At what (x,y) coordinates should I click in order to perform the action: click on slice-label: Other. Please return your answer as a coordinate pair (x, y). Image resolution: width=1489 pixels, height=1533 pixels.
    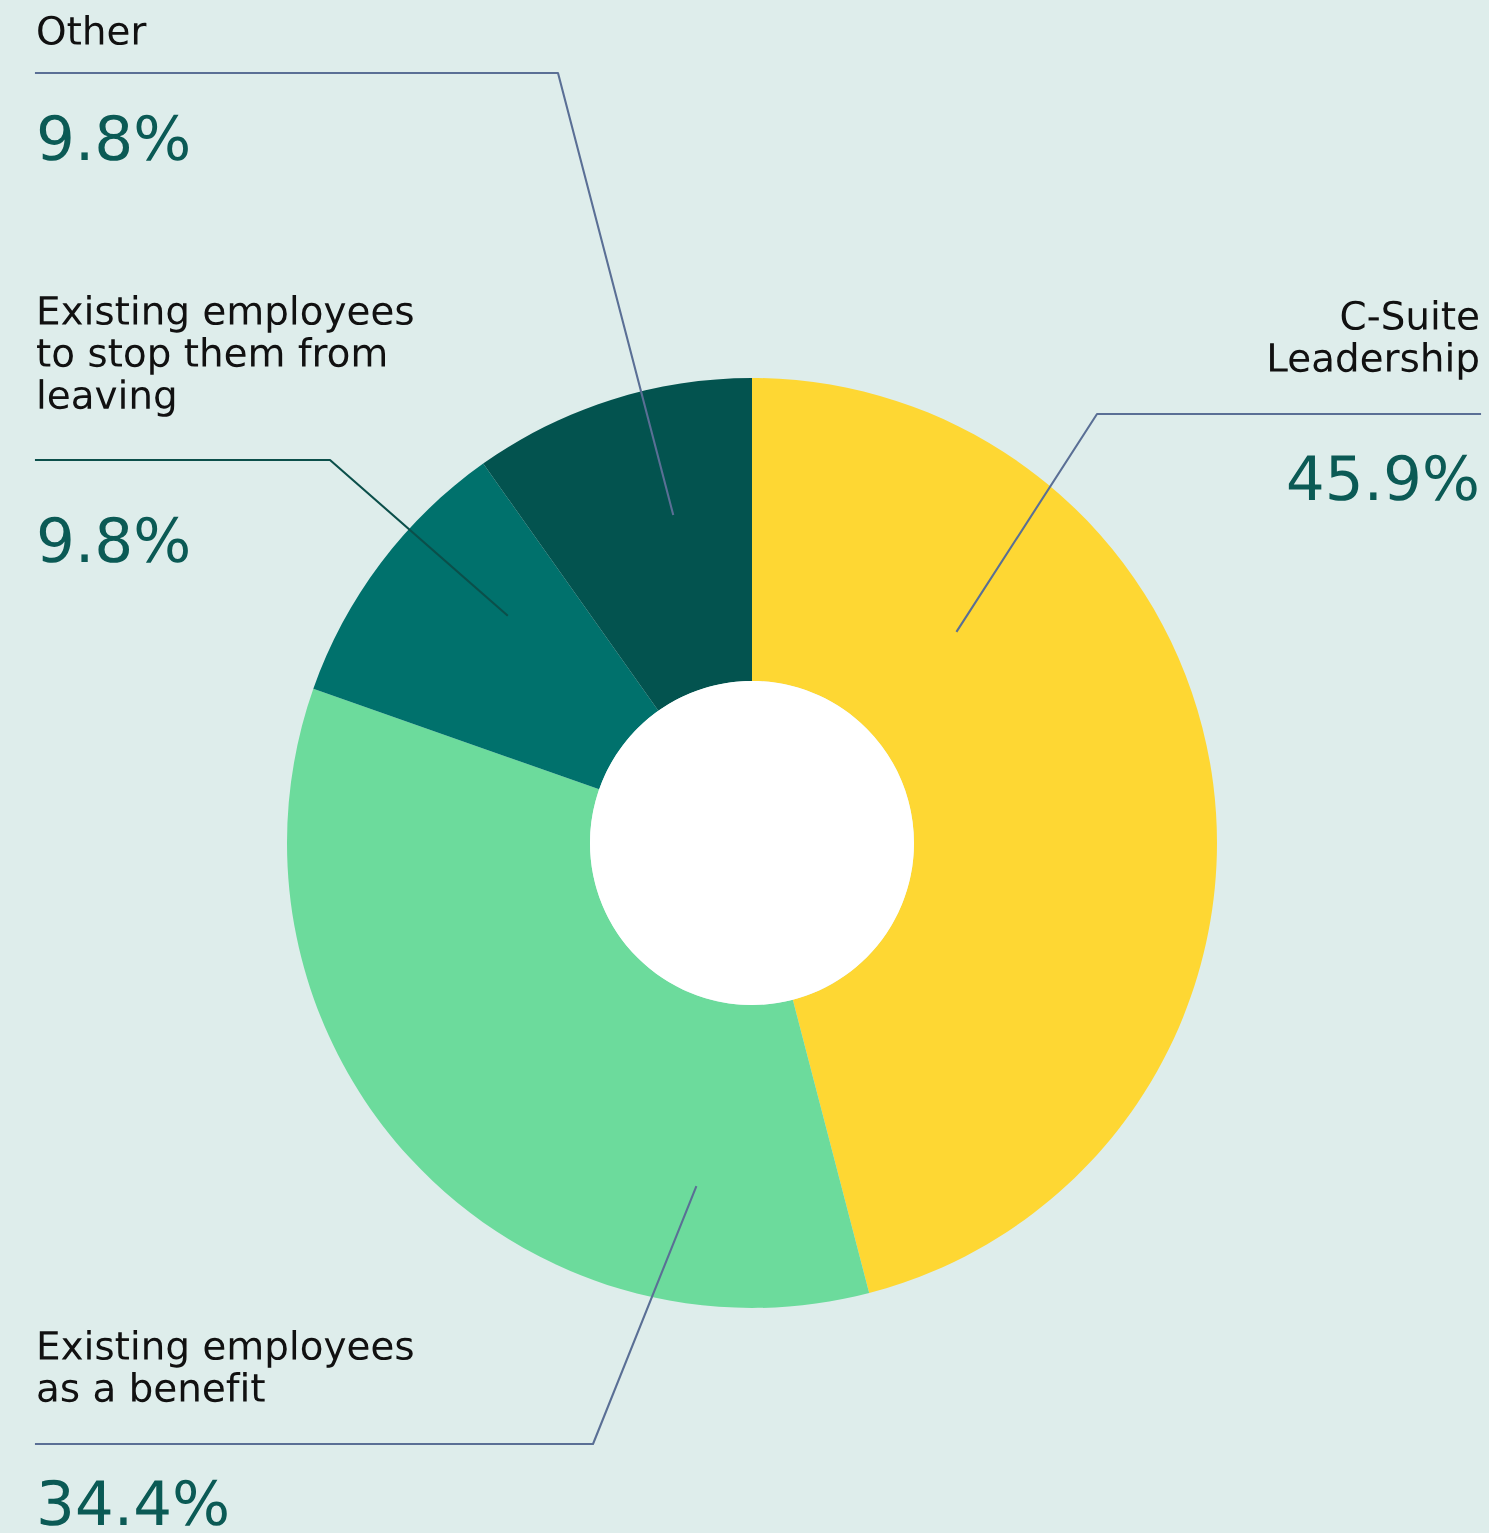
    Looking at the image, I should click on (92, 30).